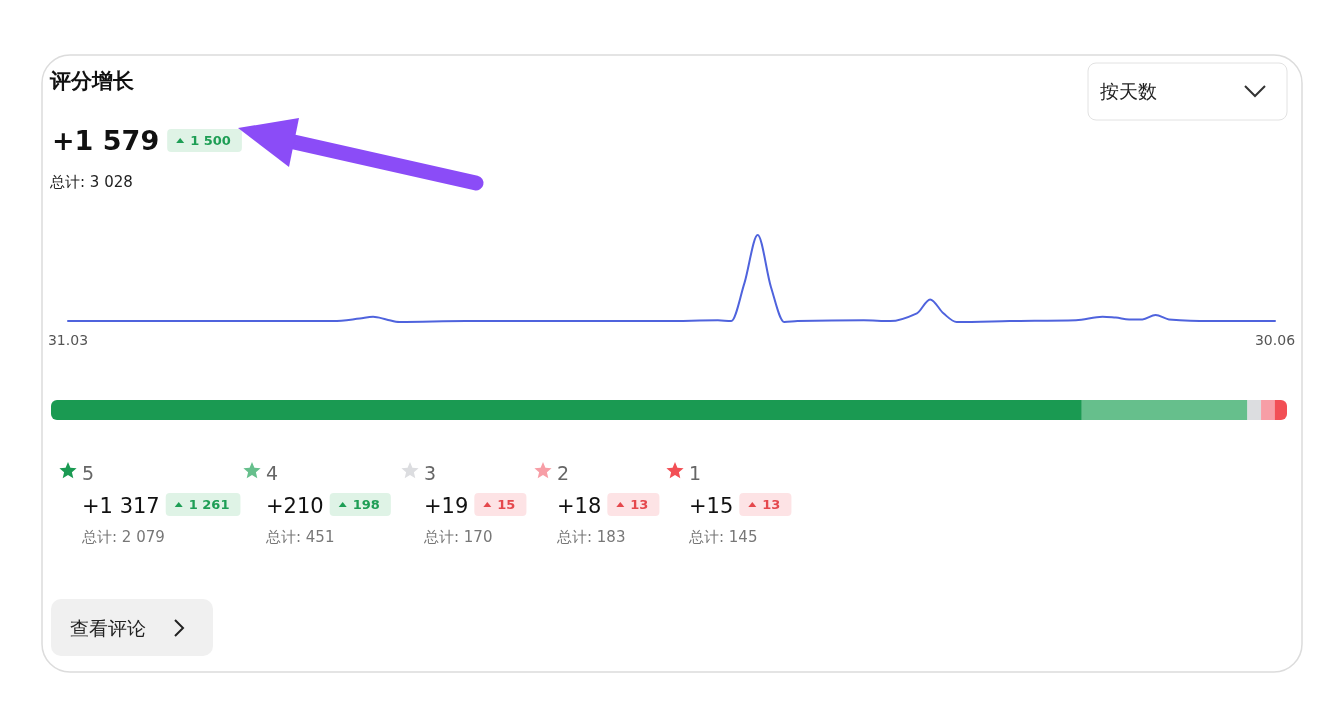 This screenshot has width=1344, height=728. What do you see at coordinates (68, 340) in the screenshot?
I see `x-tick-label: 31.03` at bounding box center [68, 340].